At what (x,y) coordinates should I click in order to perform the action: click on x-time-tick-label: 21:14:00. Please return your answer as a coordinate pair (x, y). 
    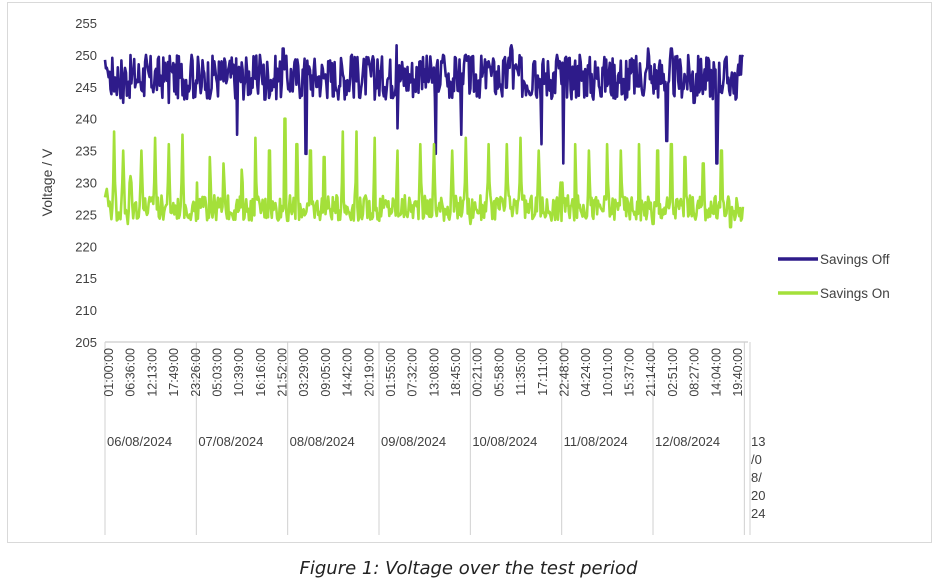
    Looking at the image, I should click on (651, 372).